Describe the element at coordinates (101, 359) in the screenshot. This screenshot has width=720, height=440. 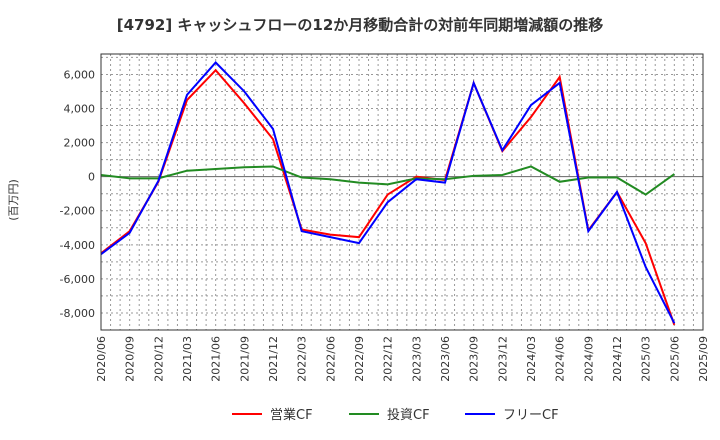
I see `x-tick-label: 2020/06` at that location.